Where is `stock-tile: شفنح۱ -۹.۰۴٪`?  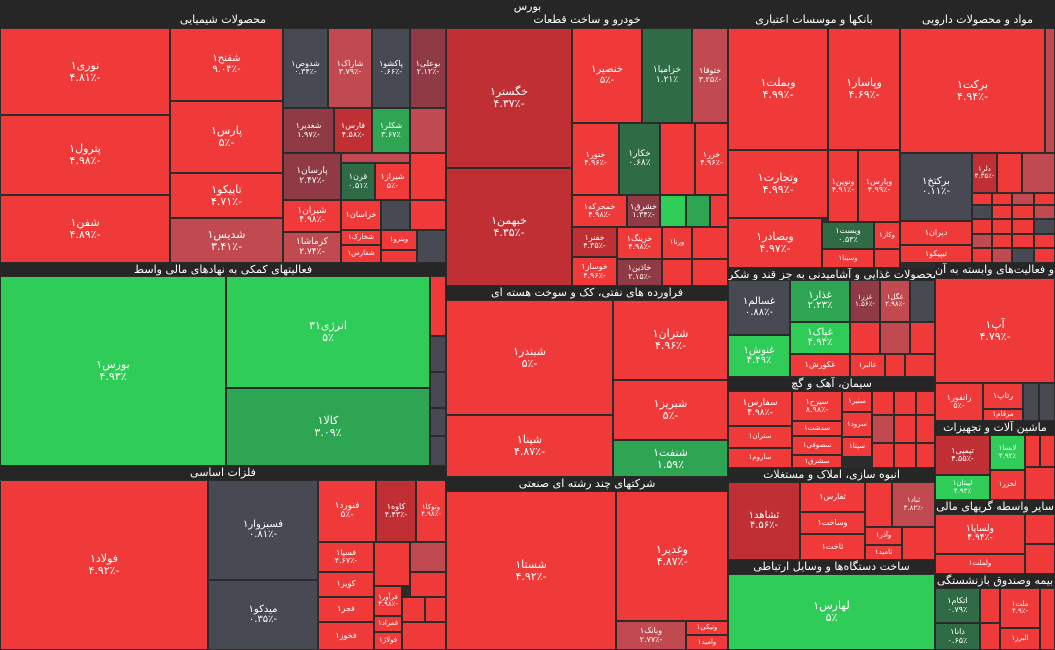
stock-tile: شفنح۱ -۹.۰۴٪ is located at coordinates (226, 64).